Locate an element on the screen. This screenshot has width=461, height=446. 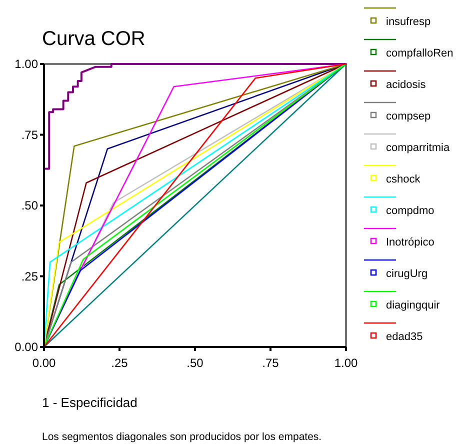
x-tick-label: .50 is located at coordinates (195, 363).